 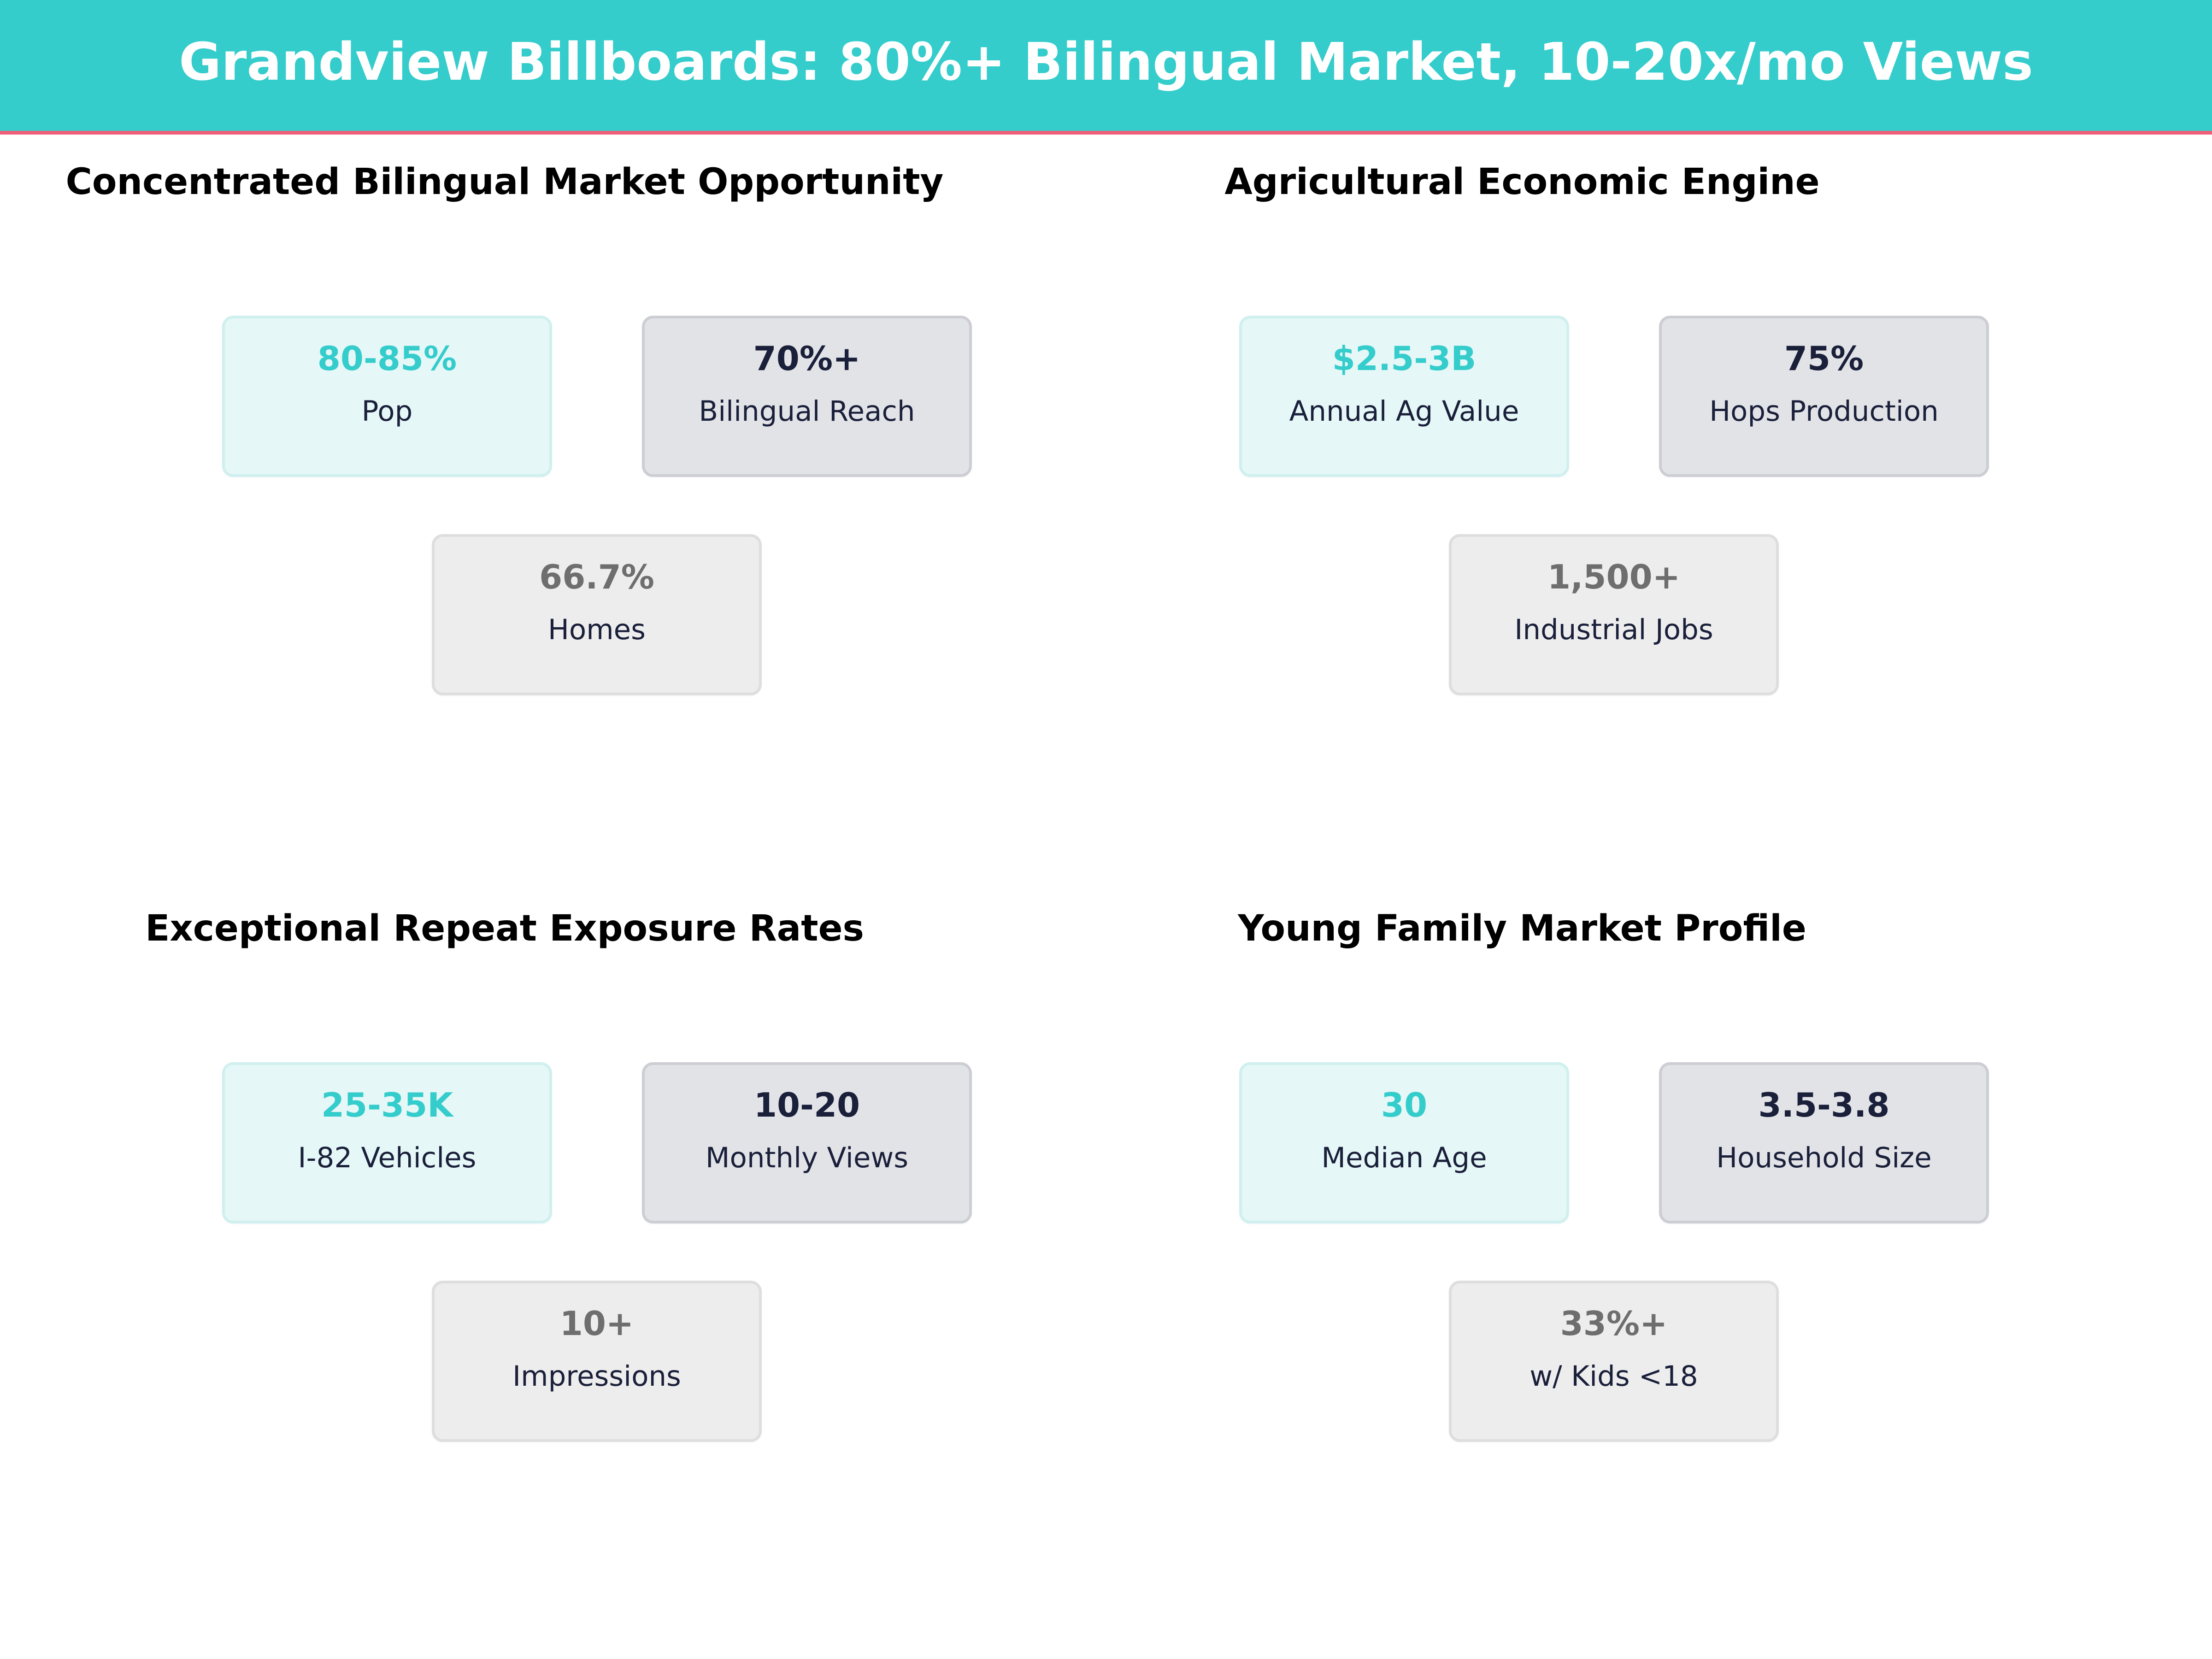 What do you see at coordinates (1614, 1376) in the screenshot?
I see `stat-label: w/ Kids <18` at bounding box center [1614, 1376].